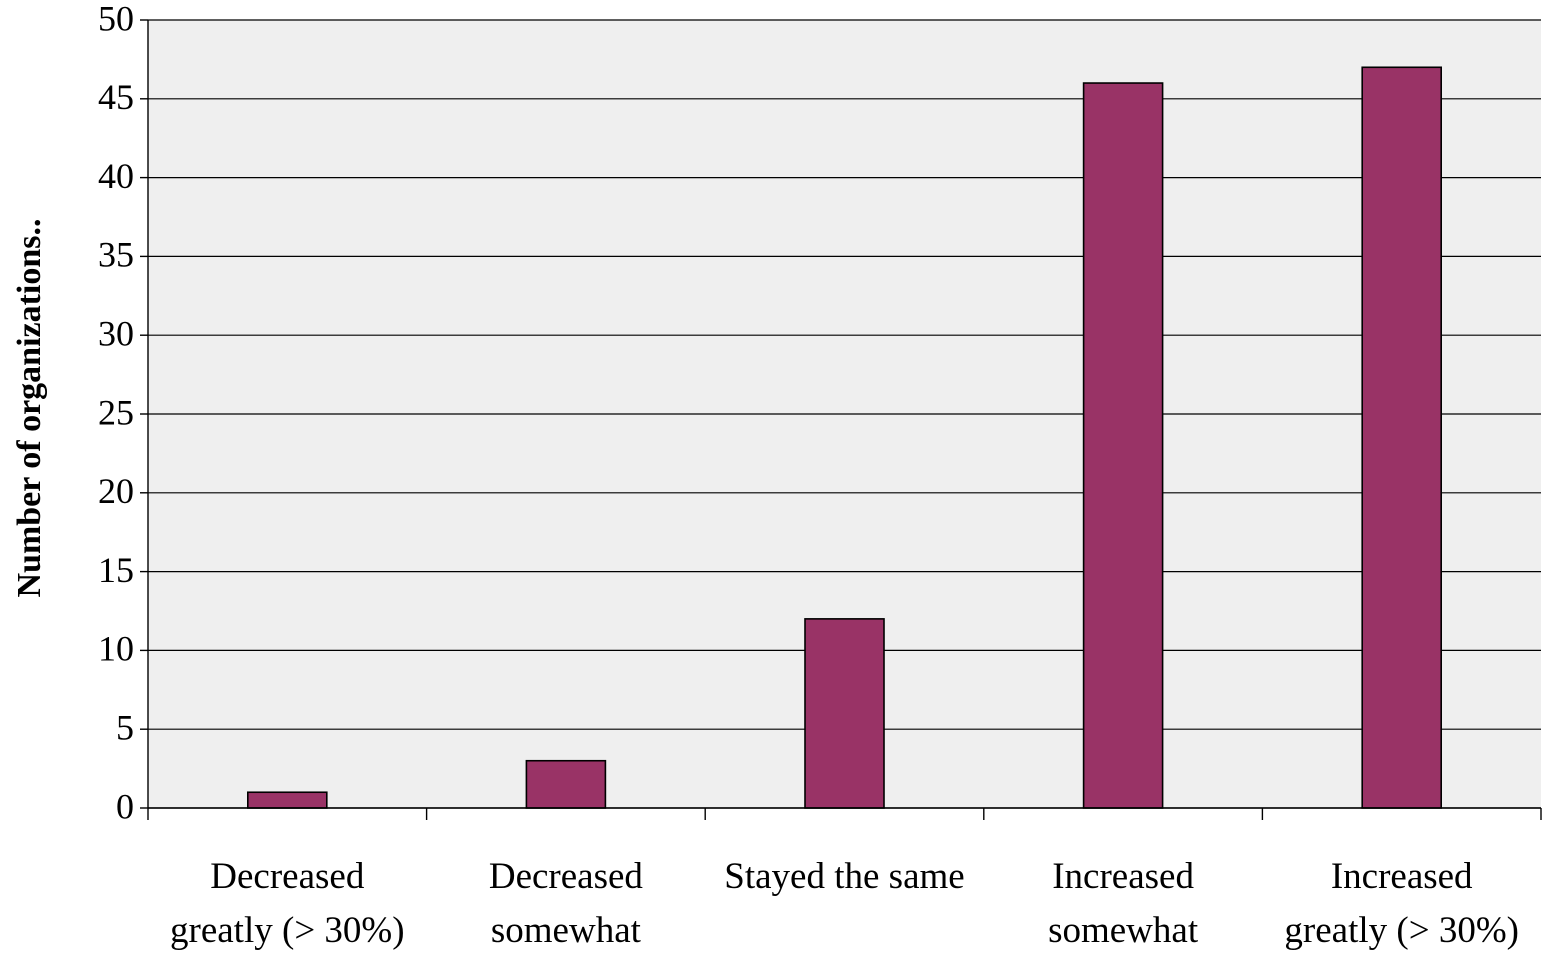  What do you see at coordinates (116, 176) in the screenshot?
I see `y-tick-label: 40` at bounding box center [116, 176].